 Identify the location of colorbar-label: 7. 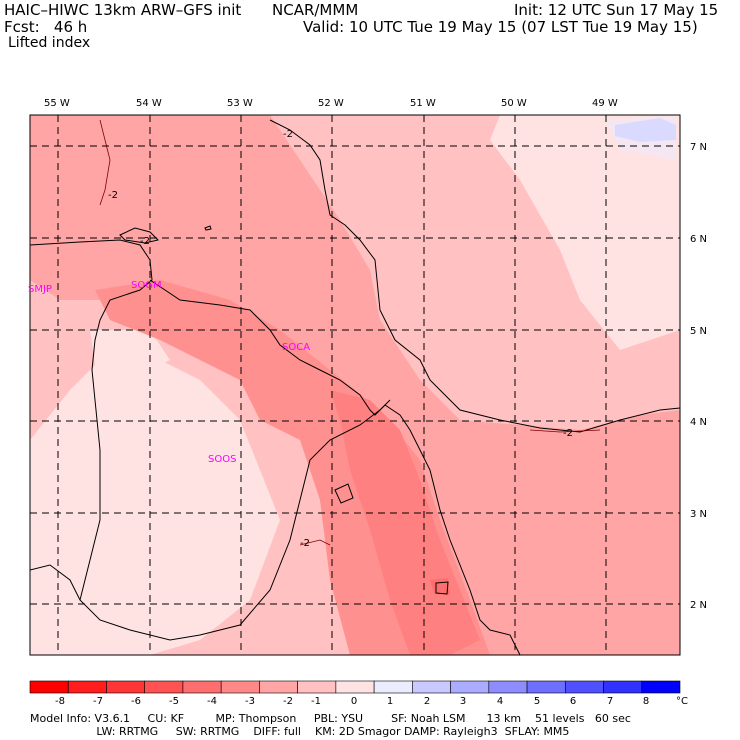
(610, 701).